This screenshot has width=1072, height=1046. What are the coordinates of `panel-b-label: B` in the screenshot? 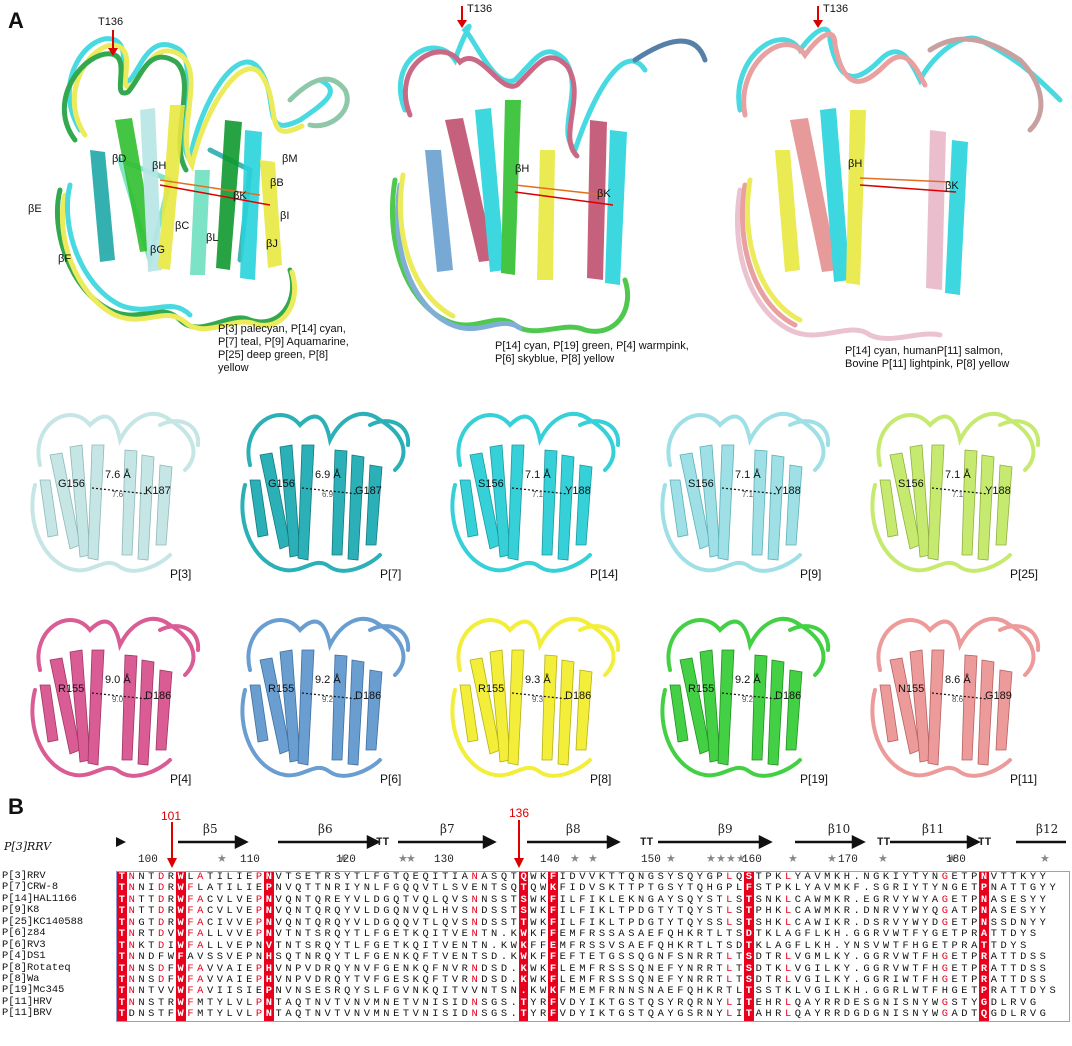 It's located at (16, 806).